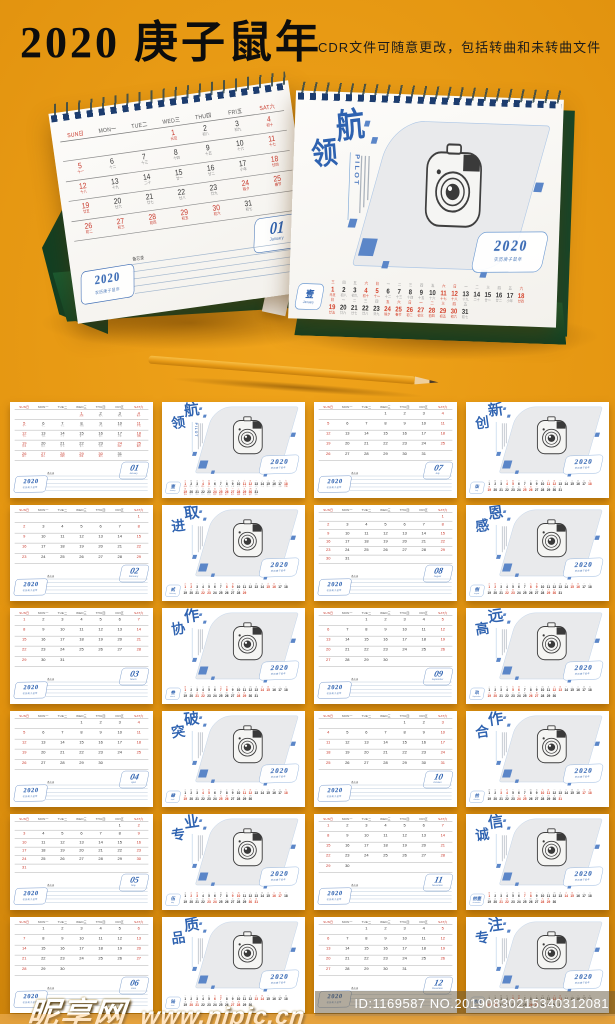  Describe the element at coordinates (404, 857) in the screenshot. I see `day-cell: 26` at that location.